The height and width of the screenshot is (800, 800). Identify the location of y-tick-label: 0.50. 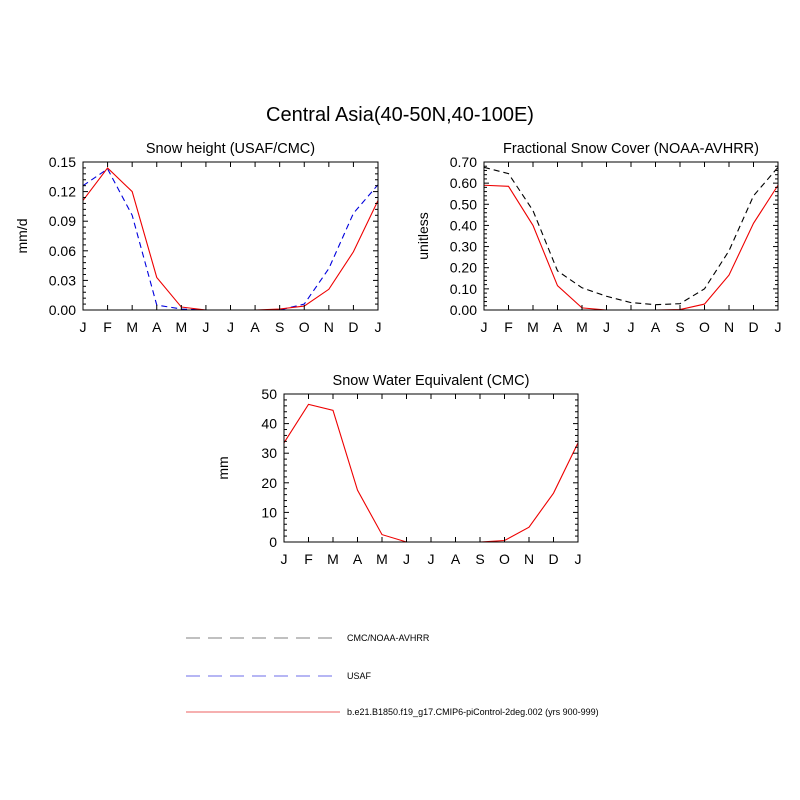
(463, 204).